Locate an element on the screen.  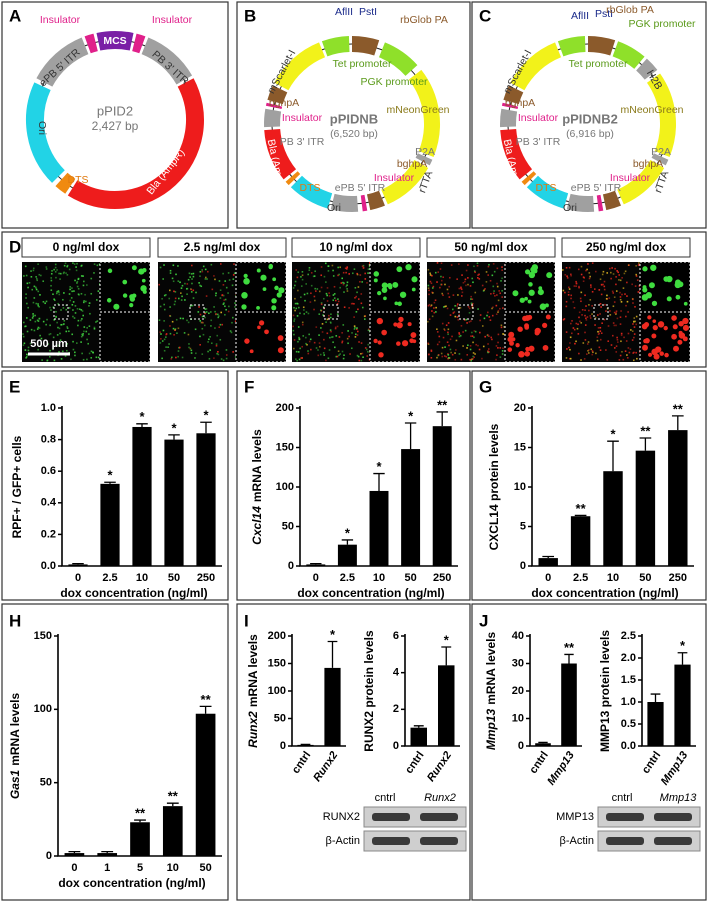
panel-label: H is located at coordinates (15, 620).